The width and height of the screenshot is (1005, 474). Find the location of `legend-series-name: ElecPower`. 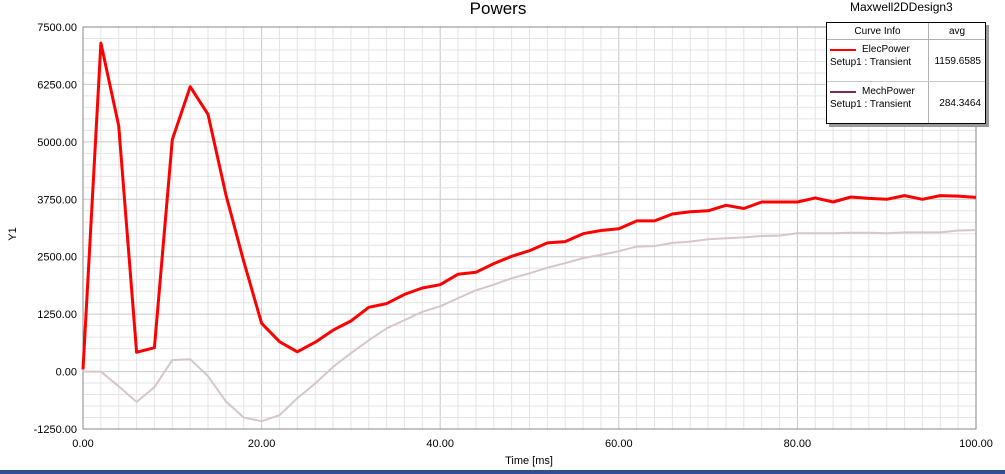

legend-series-name: ElecPower is located at coordinates (886, 49).